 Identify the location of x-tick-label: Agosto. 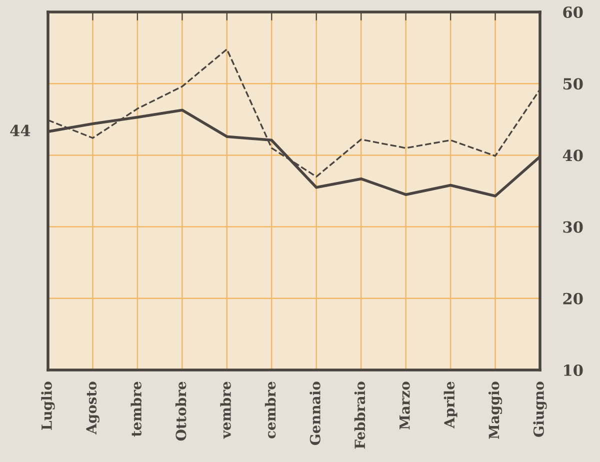
(93, 408).